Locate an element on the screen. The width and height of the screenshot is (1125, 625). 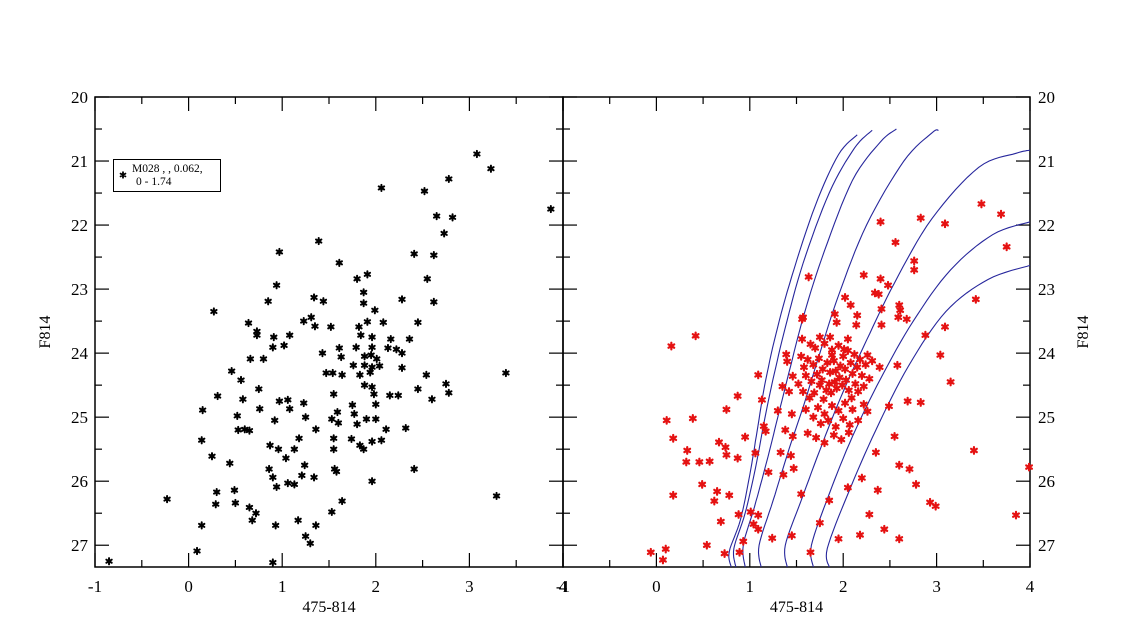
y-tick-label: 22 is located at coordinates (79, 225).